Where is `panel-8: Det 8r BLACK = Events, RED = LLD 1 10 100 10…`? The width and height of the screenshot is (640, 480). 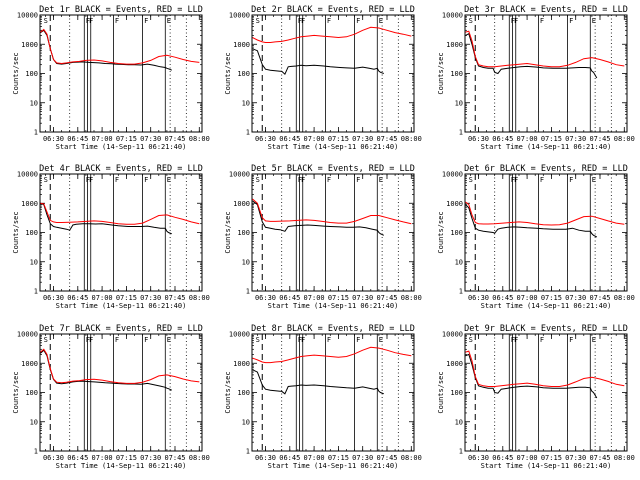
panel-8: Det 8r BLACK = Events, RED = LLD 1 10 100 10… is located at coordinates (323, 397).